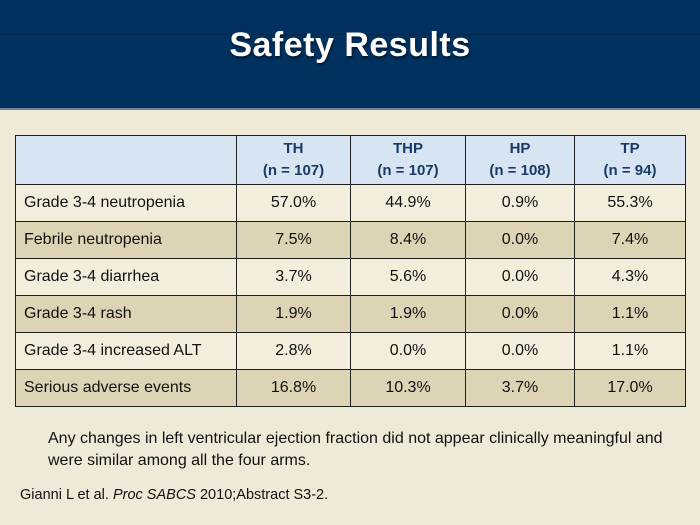  I want to click on cell-value: 5.6%, so click(408, 277).